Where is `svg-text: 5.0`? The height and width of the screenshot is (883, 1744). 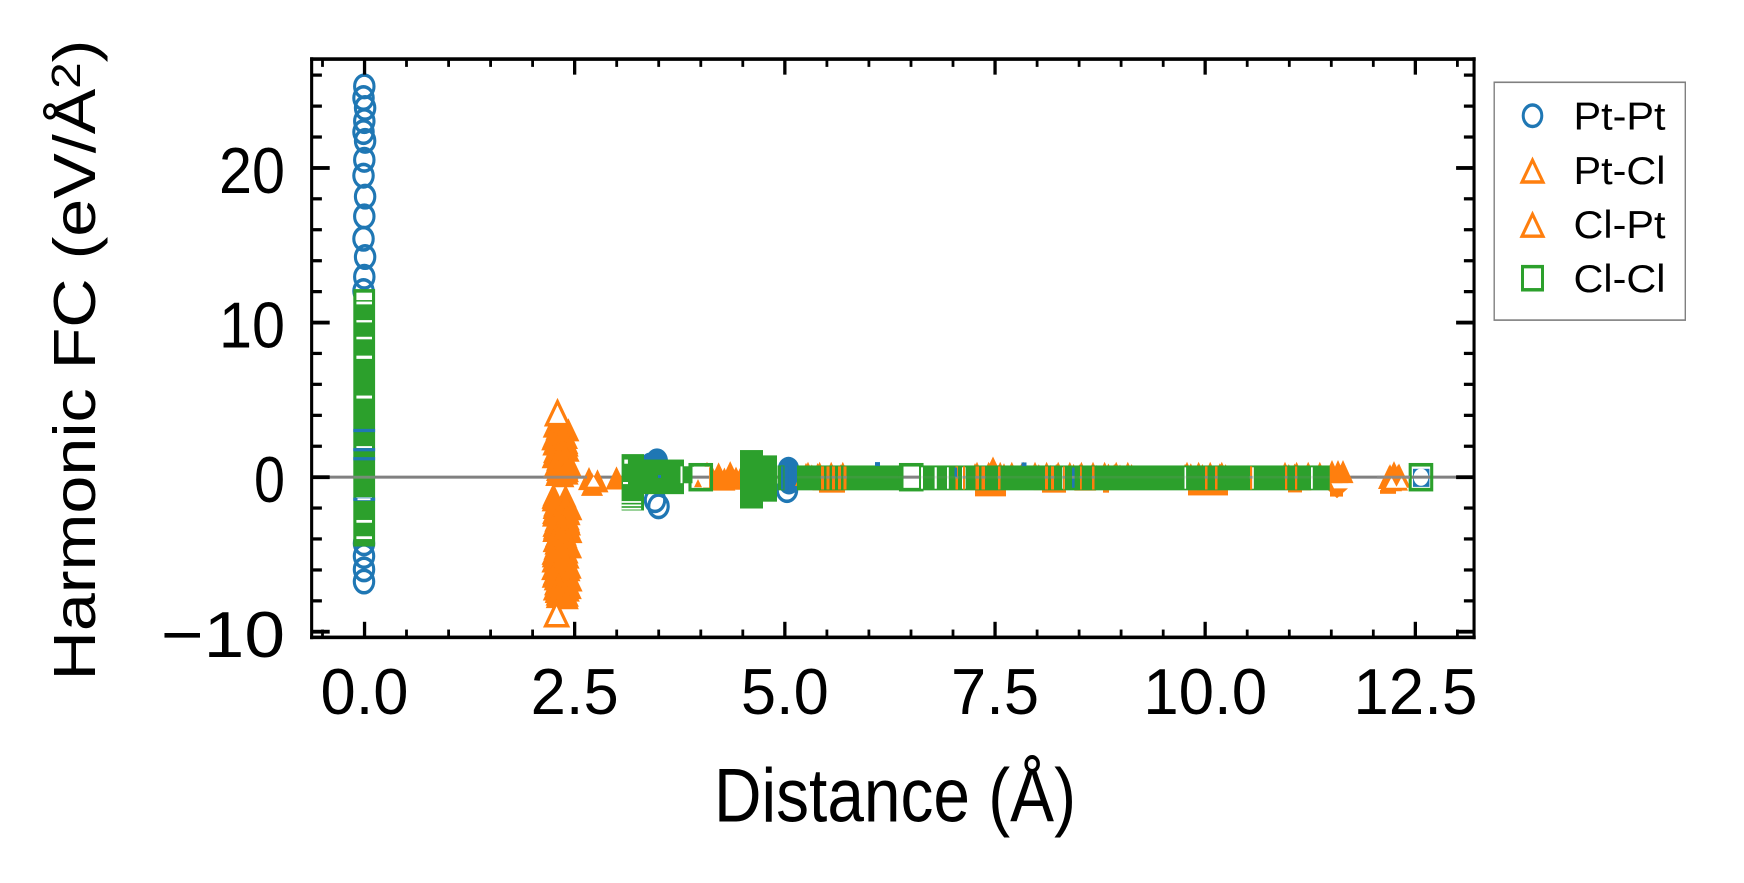
svg-text: 5.0 is located at coordinates (785, 691).